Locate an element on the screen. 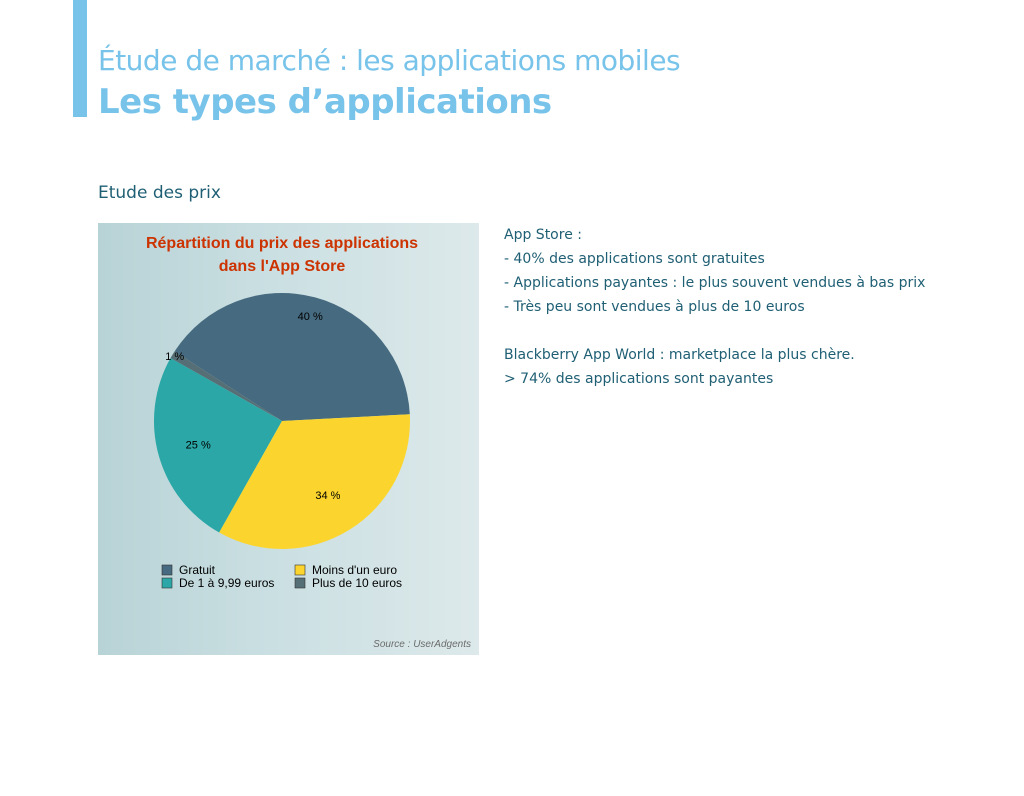  note-line: - 40% des applications sont gratuites is located at coordinates (634, 259).